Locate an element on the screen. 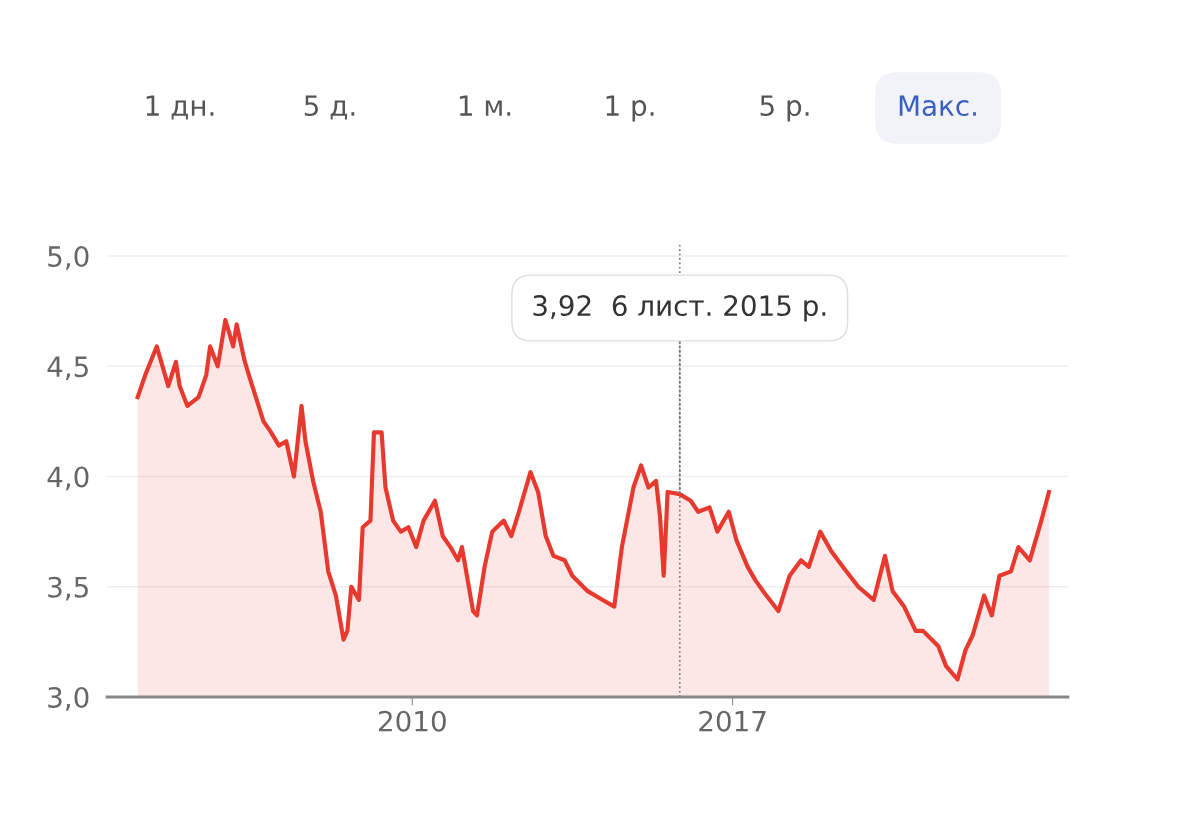 The image size is (1200, 836). y-tick-label: 5,0 is located at coordinates (68, 257).